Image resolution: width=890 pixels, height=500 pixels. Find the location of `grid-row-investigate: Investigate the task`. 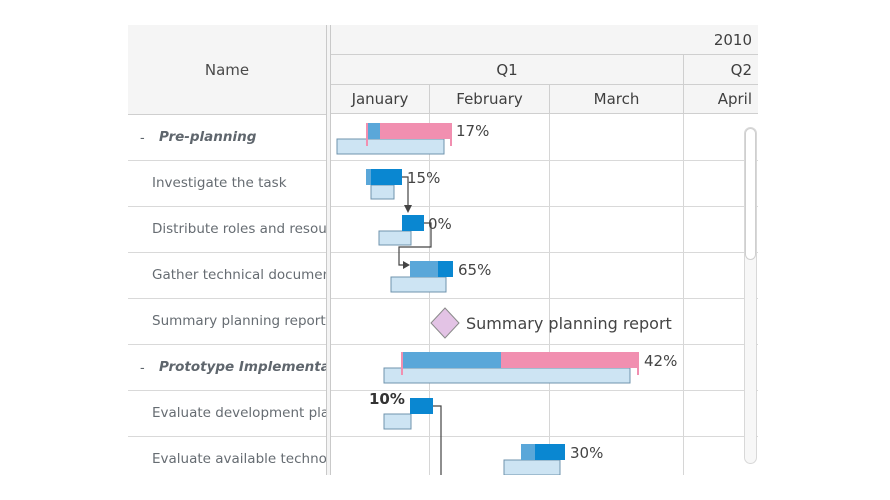

grid-row-investigate: Investigate the task is located at coordinates (227, 183).